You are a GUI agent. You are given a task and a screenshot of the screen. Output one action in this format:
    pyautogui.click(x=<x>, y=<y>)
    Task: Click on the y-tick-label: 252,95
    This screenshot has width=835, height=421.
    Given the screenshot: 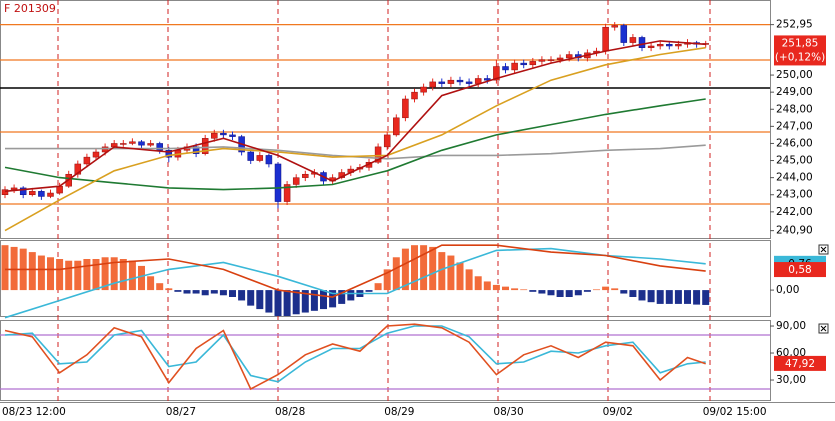 What is the action you would take?
    pyautogui.click(x=794, y=25)
    